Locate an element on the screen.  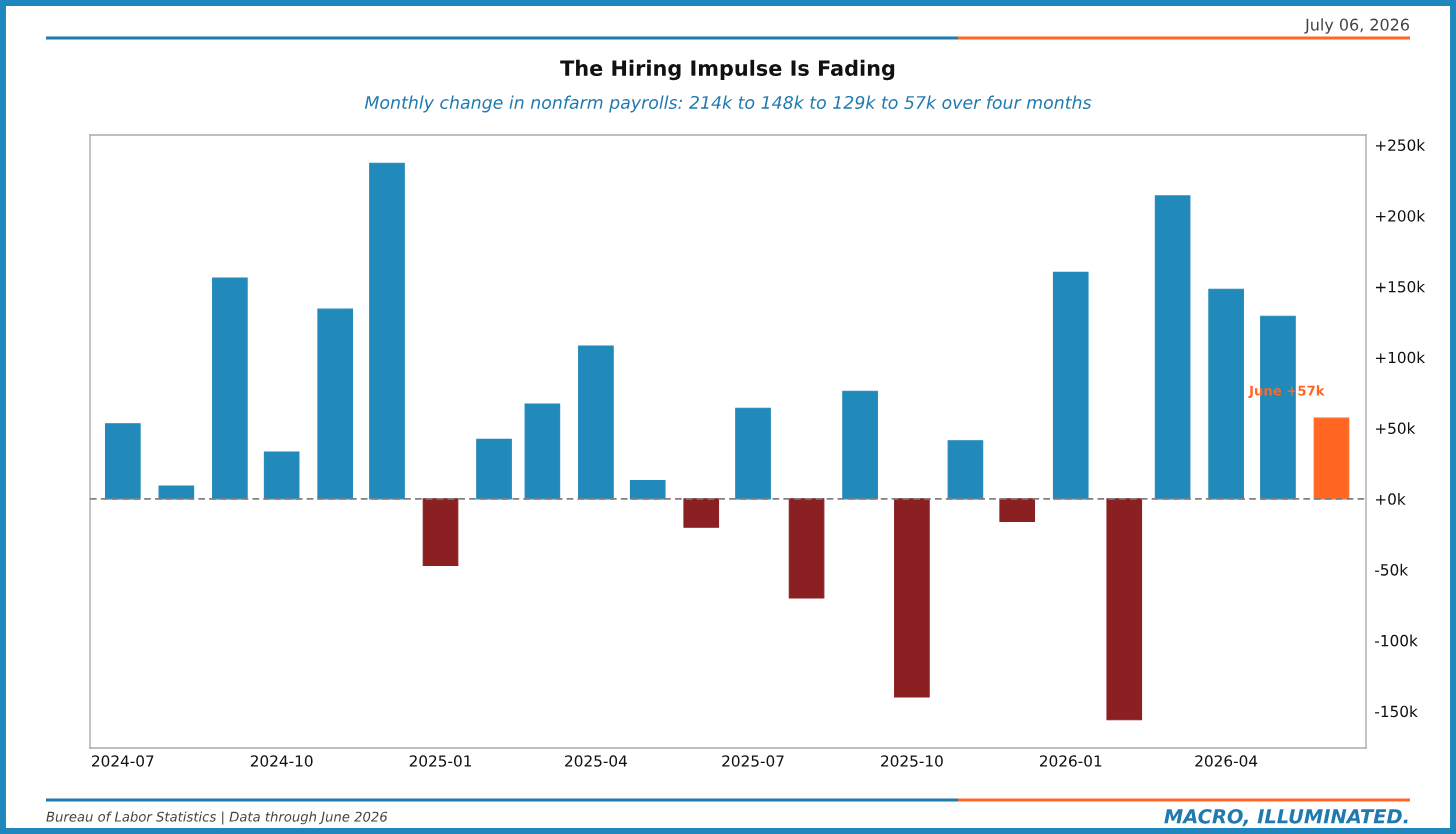
chart-subtitle: Monthly change in nonfarm payrolls: 214k to 148k to 129k to 57k over four months is located at coordinates (728, 104).